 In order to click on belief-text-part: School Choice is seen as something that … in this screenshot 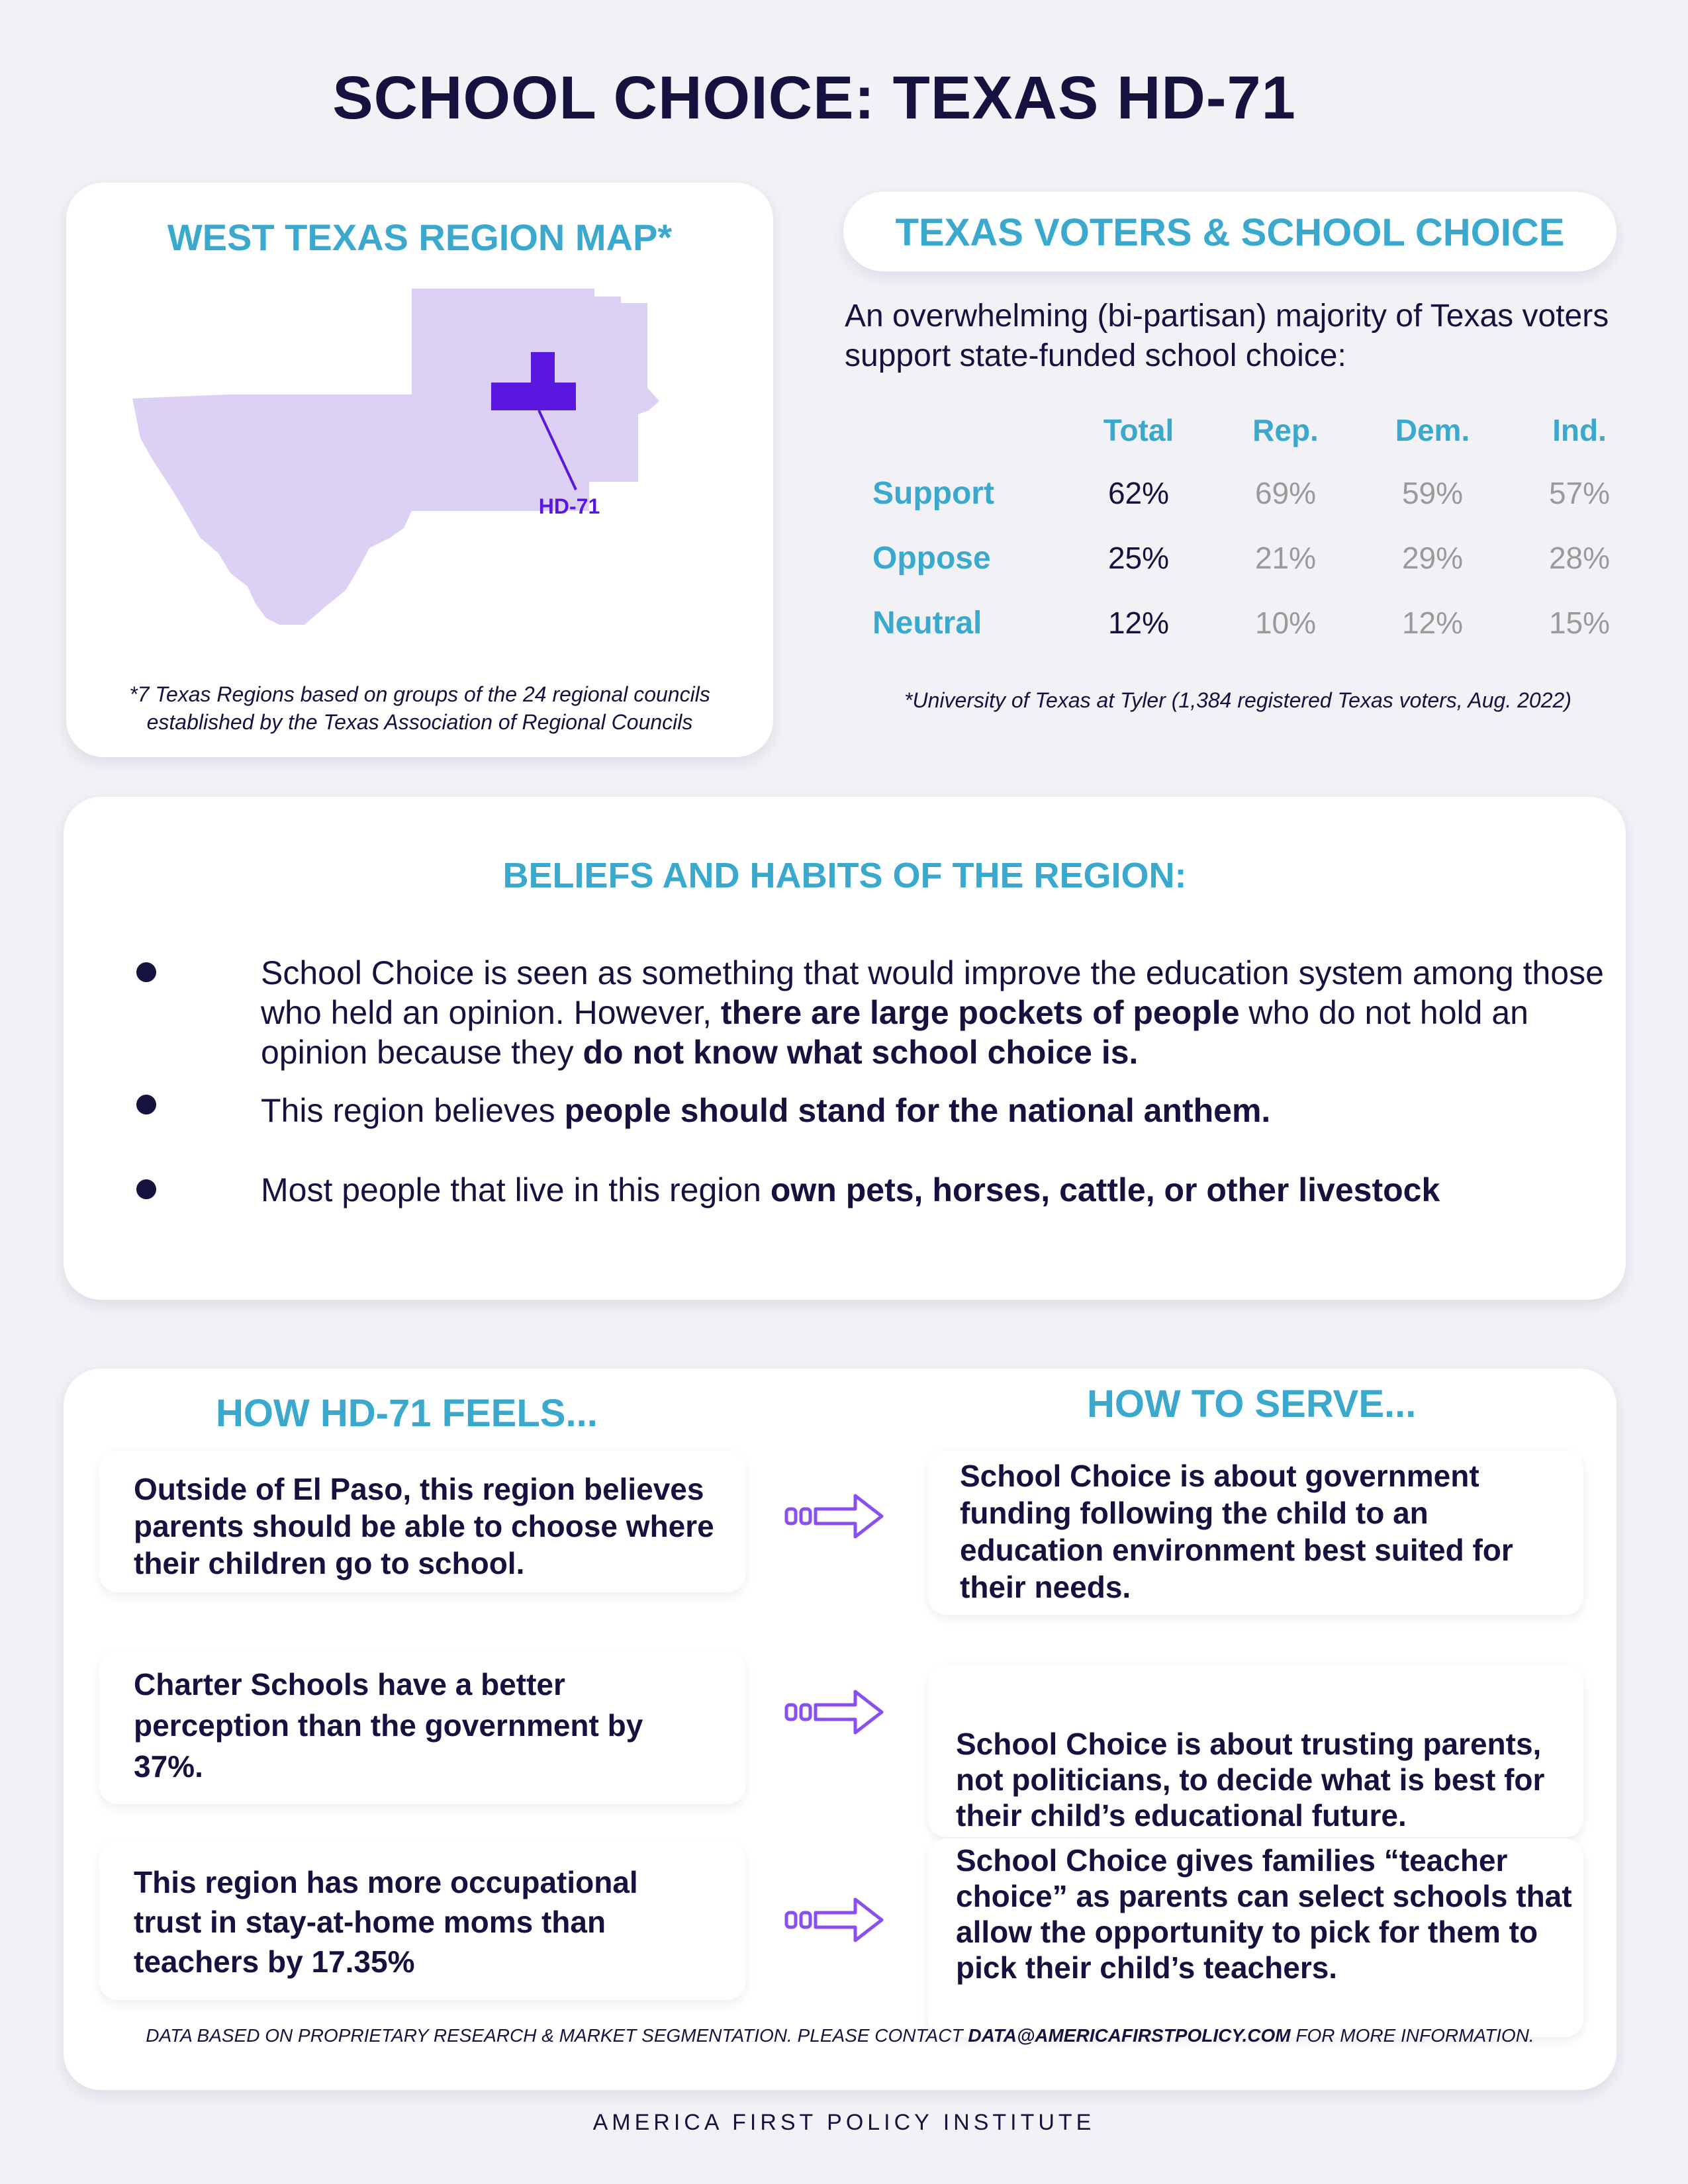, I will do `click(932, 993)`.